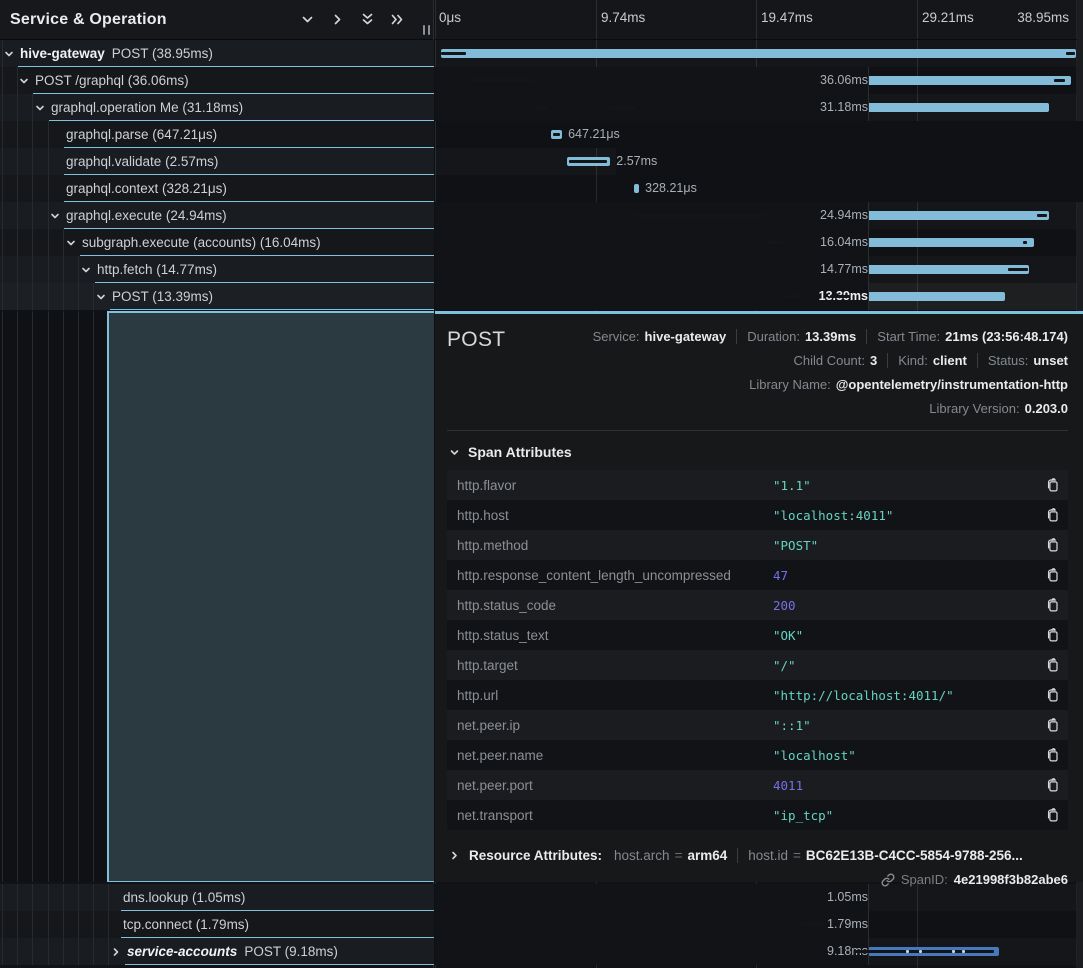 The image size is (1083, 968). I want to click on operation-name: POST (9.18ms), so click(291, 951).